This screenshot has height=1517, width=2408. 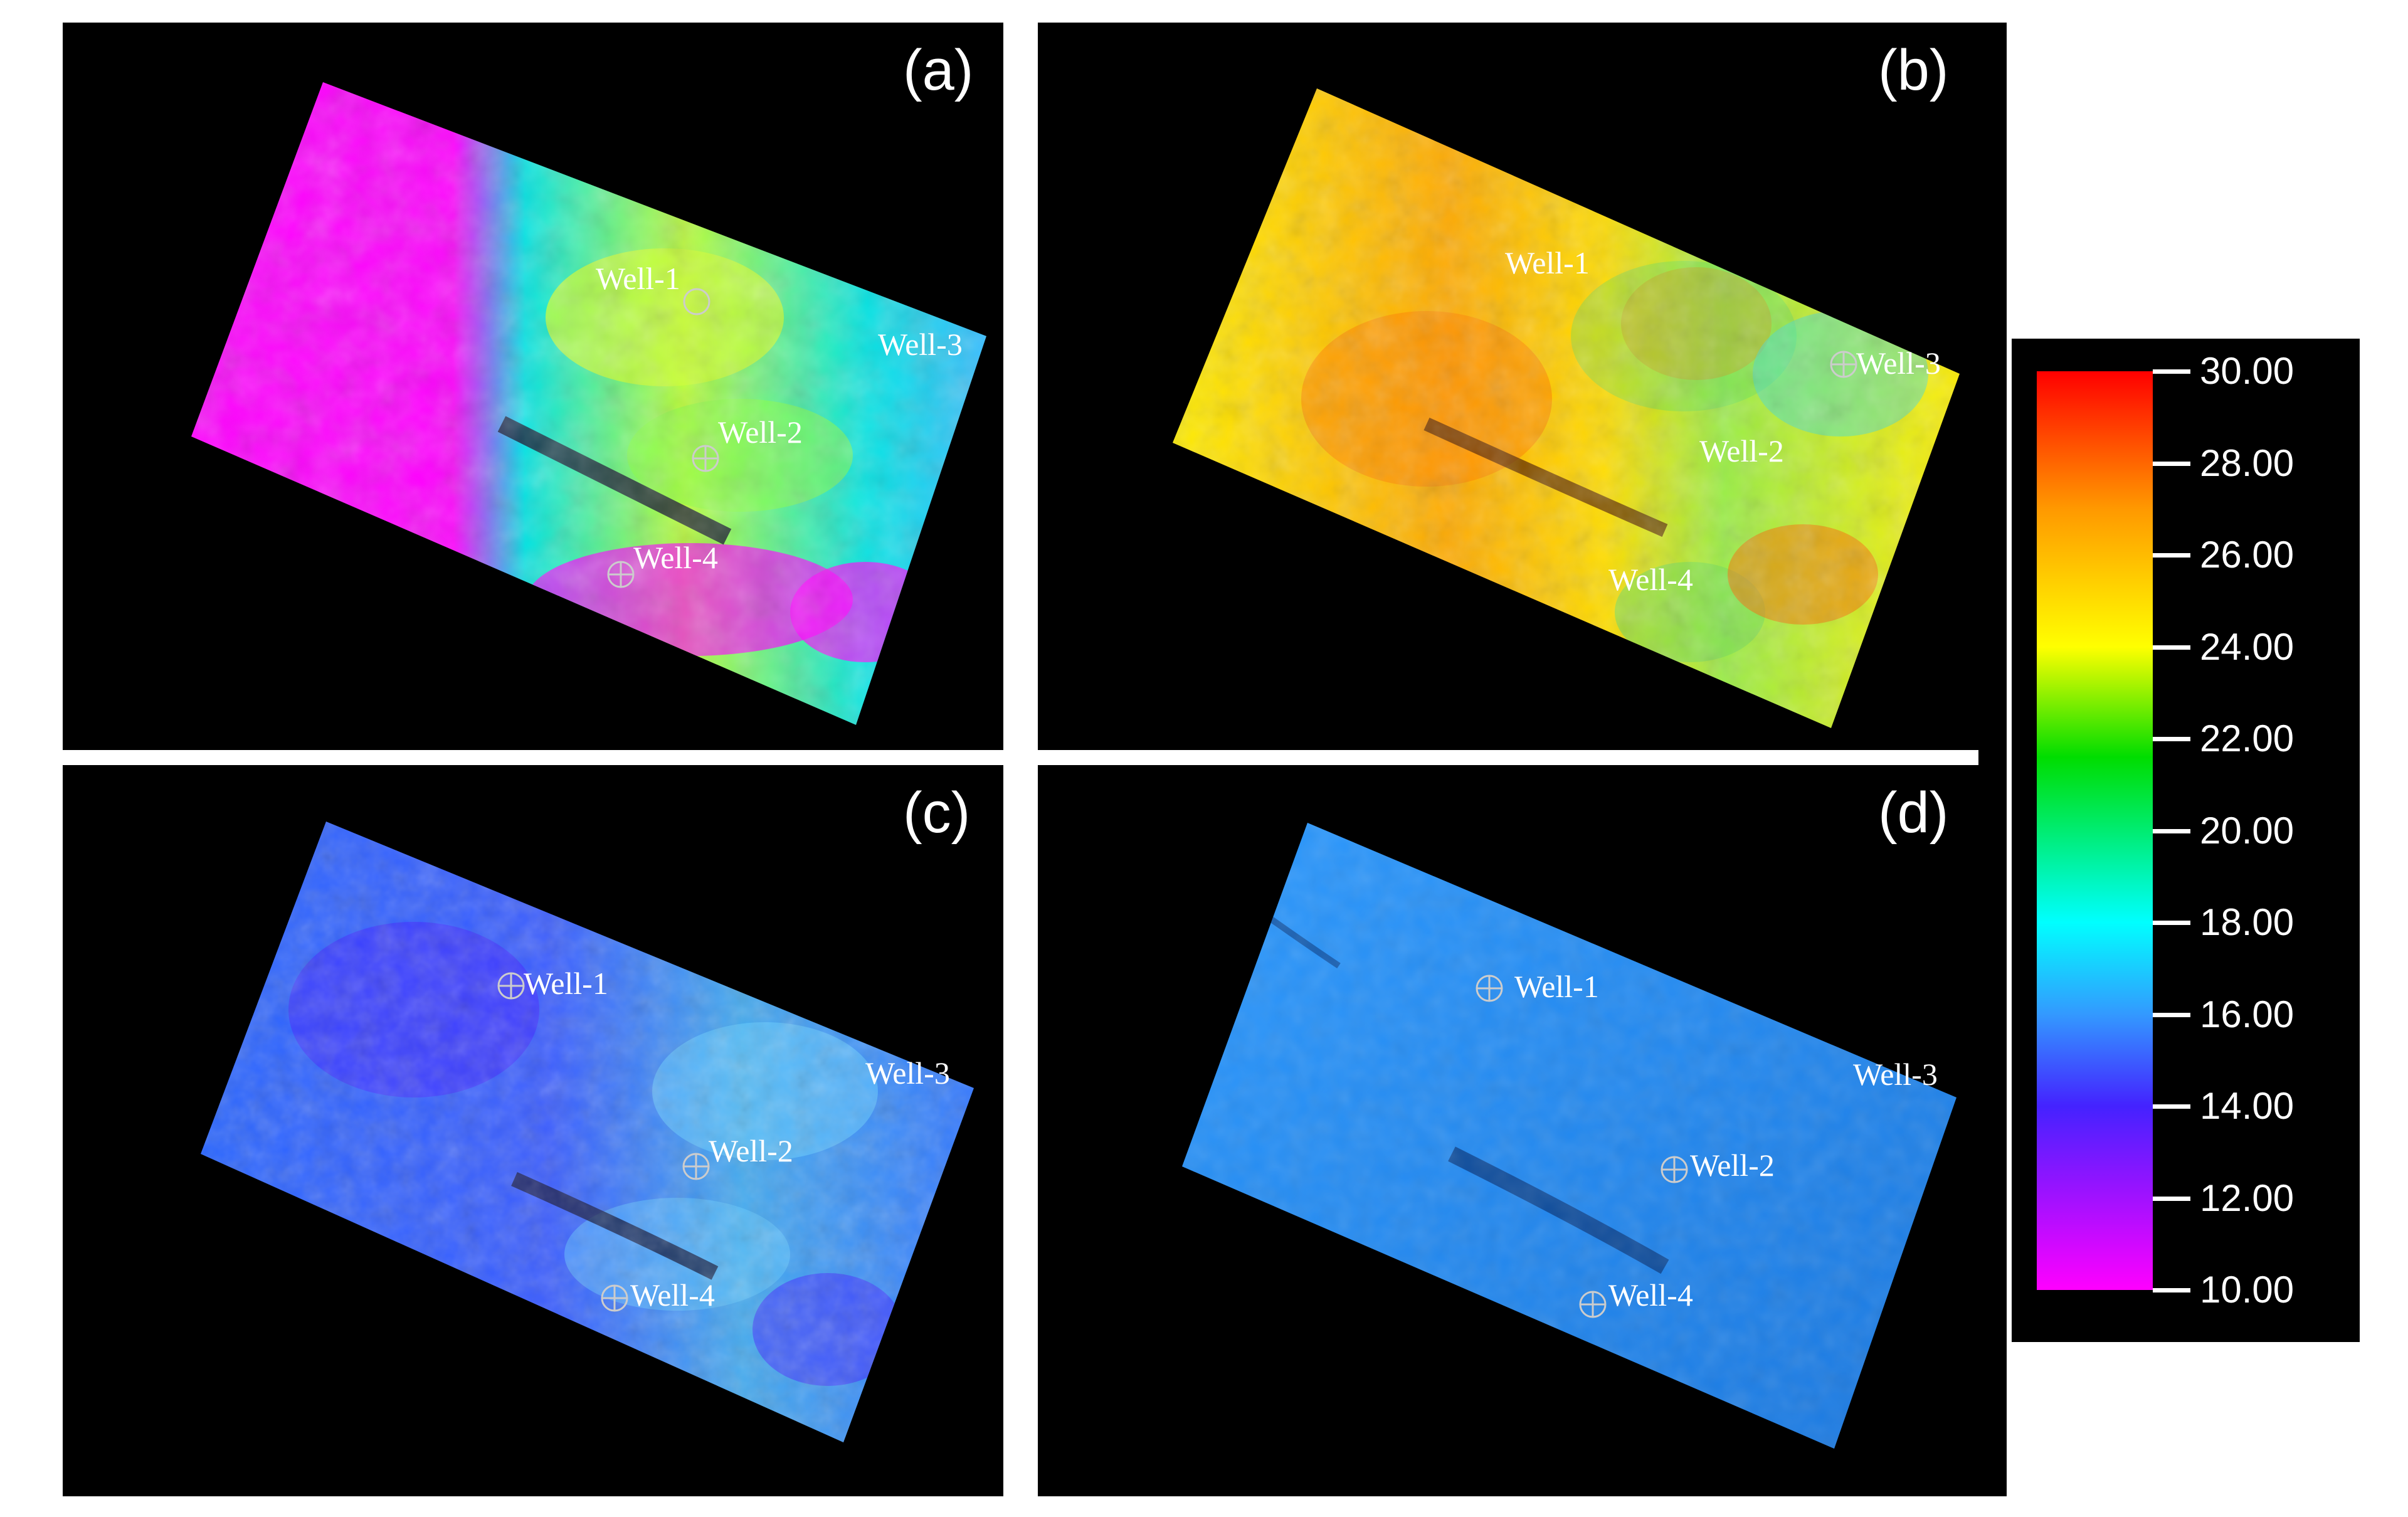 What do you see at coordinates (2247, 371) in the screenshot?
I see `colorbar-tick-label: 30.00` at bounding box center [2247, 371].